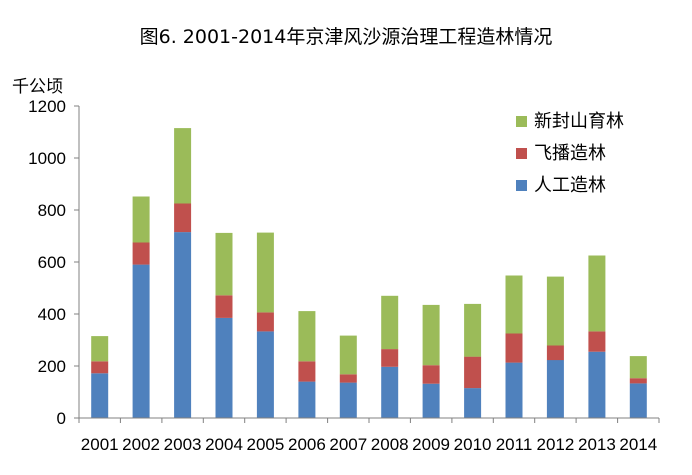 The height and width of the screenshot is (475, 692). What do you see at coordinates (570, 185) in the screenshot?
I see `legend-label: 人工造林` at bounding box center [570, 185].